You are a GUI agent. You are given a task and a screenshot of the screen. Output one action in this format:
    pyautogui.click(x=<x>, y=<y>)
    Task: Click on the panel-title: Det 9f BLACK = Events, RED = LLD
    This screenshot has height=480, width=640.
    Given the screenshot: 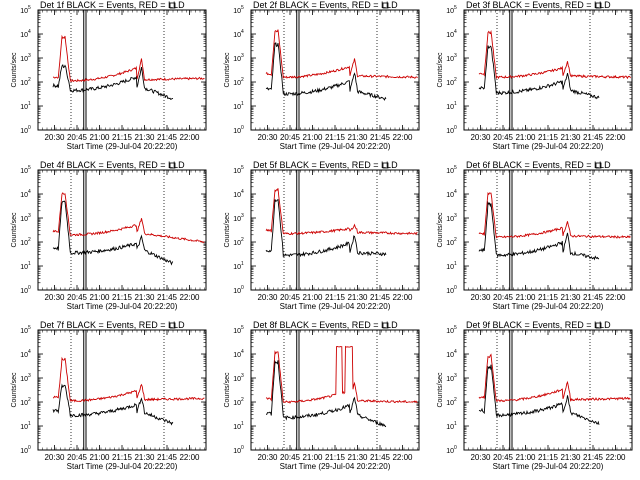 What is the action you would take?
    pyautogui.click(x=538, y=325)
    